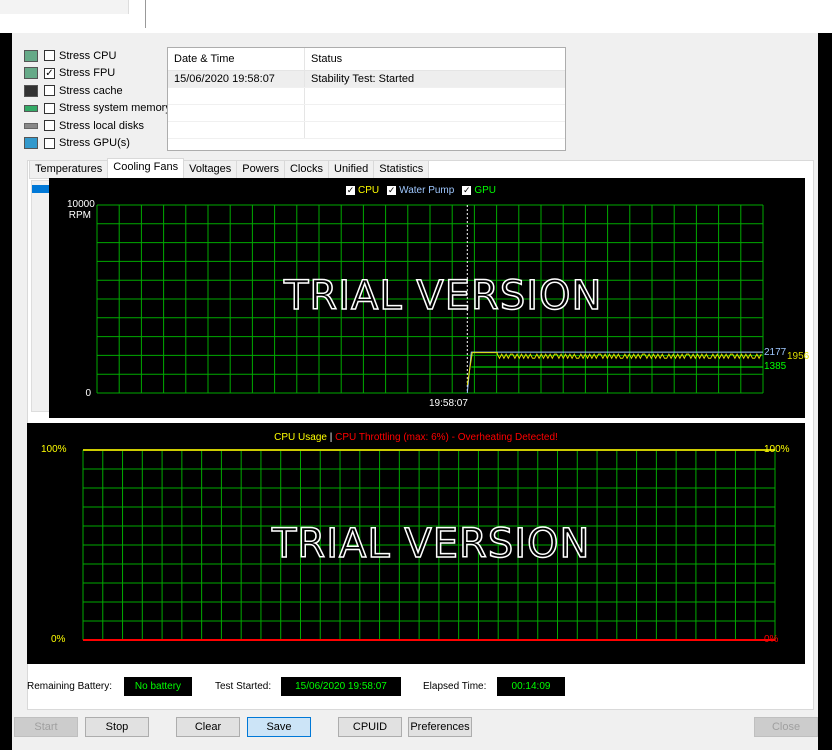  Describe the element at coordinates (455, 686) in the screenshot. I see `elapsed-time-label: Elapsed Time:` at that location.